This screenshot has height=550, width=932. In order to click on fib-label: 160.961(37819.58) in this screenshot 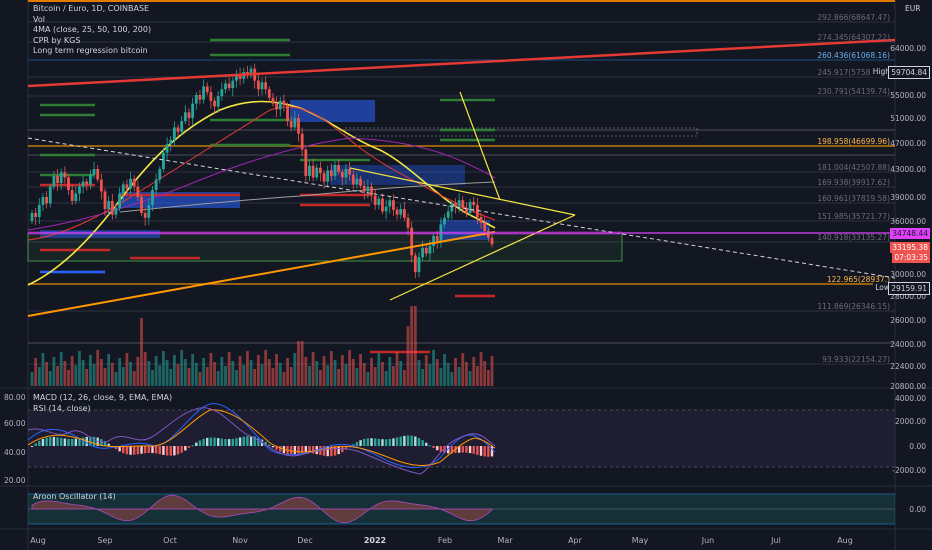, I will do `click(853, 198)`.